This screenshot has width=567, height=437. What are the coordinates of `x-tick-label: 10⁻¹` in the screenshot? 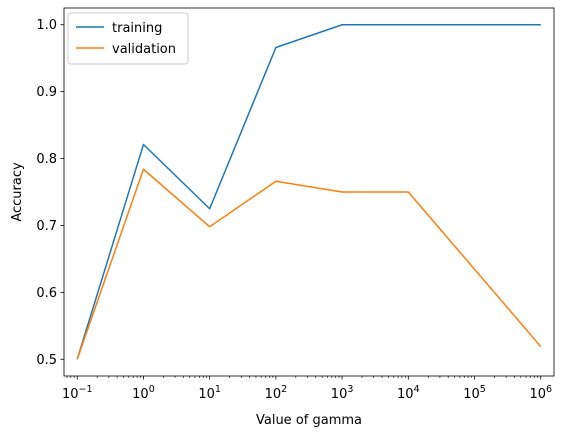 It's located at (77, 393).